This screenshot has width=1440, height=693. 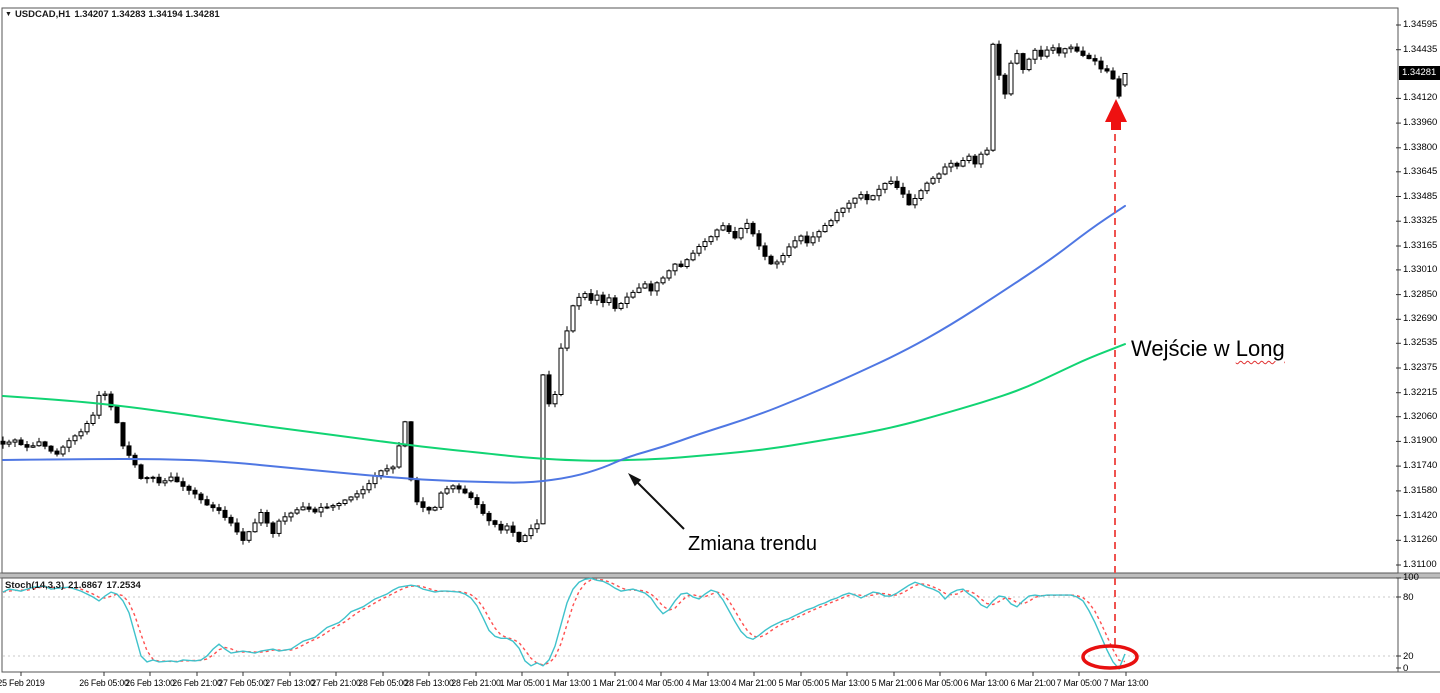 What do you see at coordinates (1420, 367) in the screenshot?
I see `price-axis-label: 1.32375` at bounding box center [1420, 367].